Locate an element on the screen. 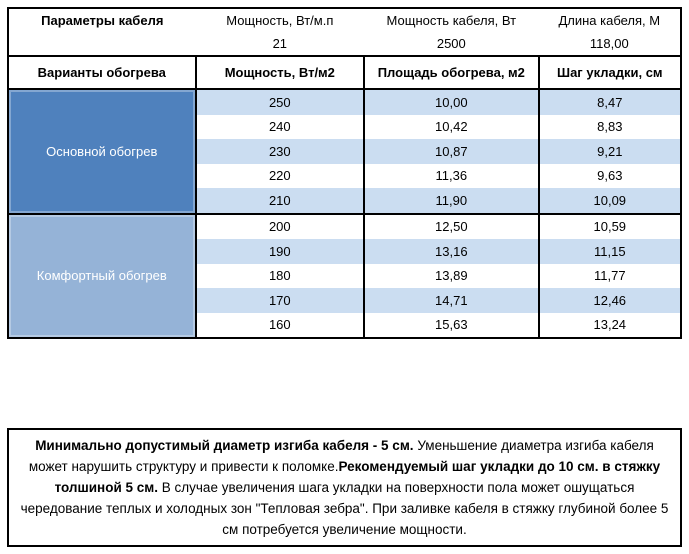 This screenshot has height=554, width=689. params-value-cell: 21 is located at coordinates (280, 43).